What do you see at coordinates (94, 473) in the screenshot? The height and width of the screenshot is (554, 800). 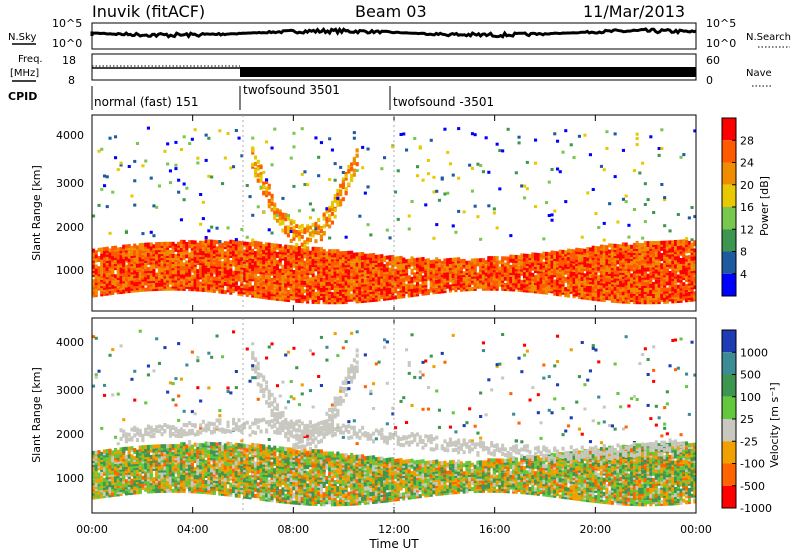 I see `vel-data-cell` at bounding box center [94, 473].